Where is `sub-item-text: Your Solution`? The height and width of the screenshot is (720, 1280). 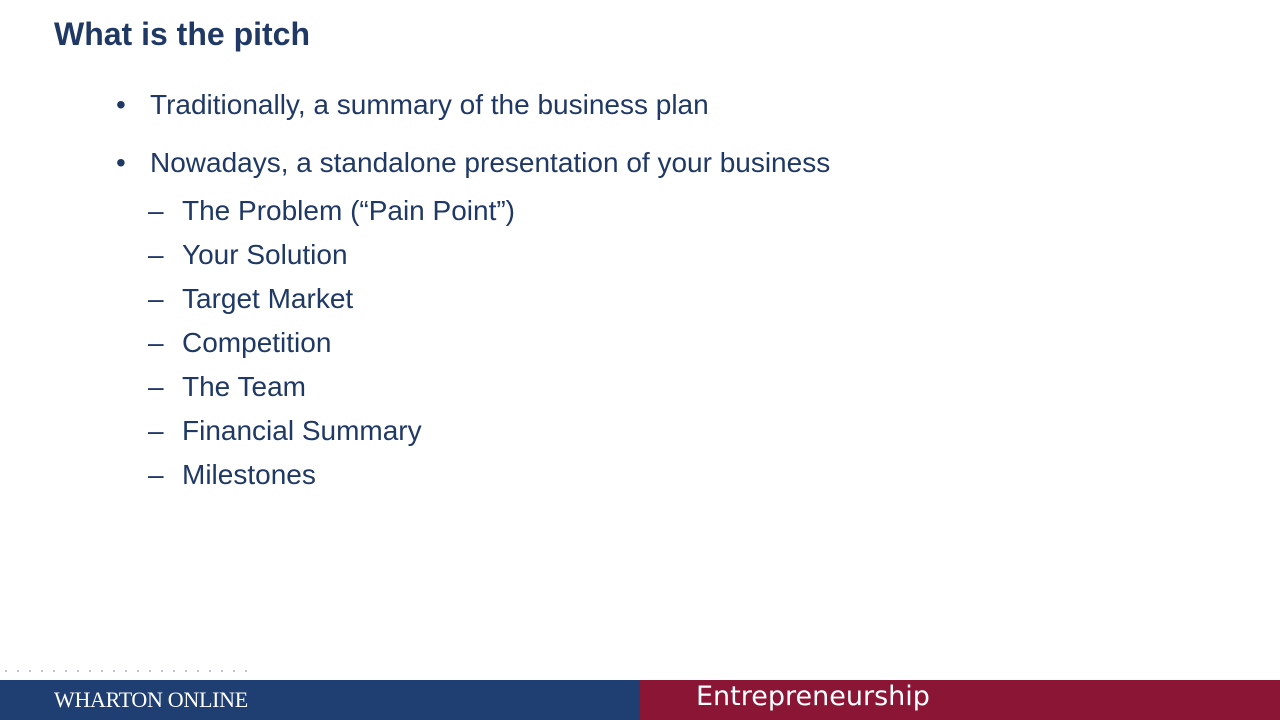 sub-item-text: Your Solution is located at coordinates (265, 254).